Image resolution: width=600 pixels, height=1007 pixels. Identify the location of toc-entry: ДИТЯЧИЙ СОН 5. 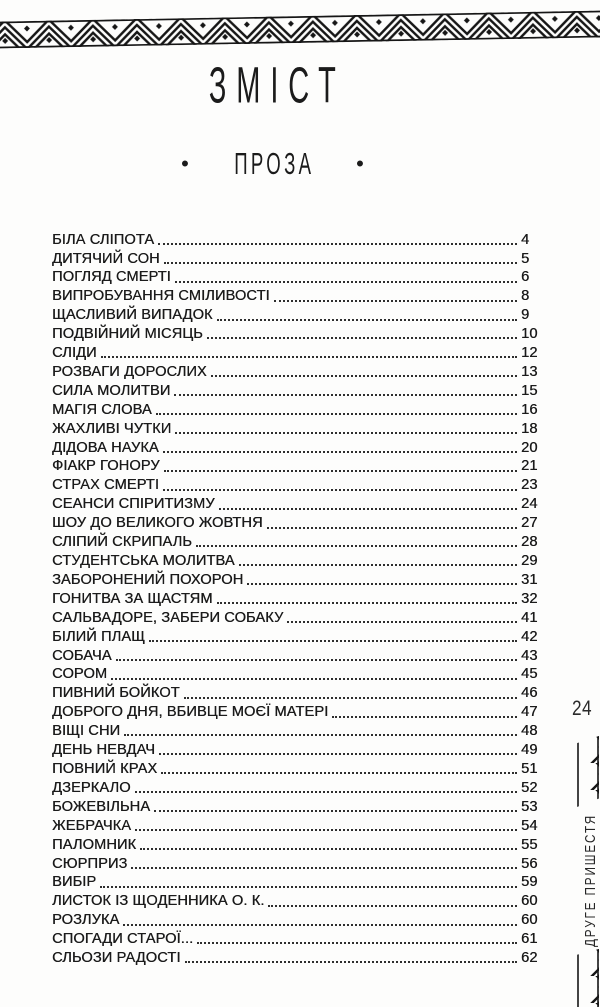
(300, 257).